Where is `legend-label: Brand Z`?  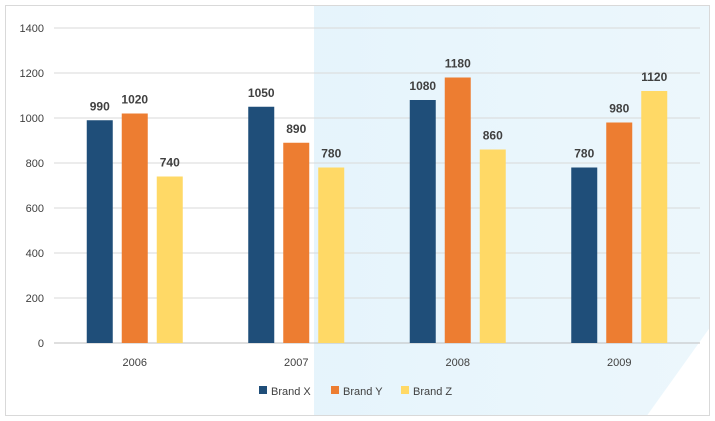 legend-label: Brand Z is located at coordinates (432, 392).